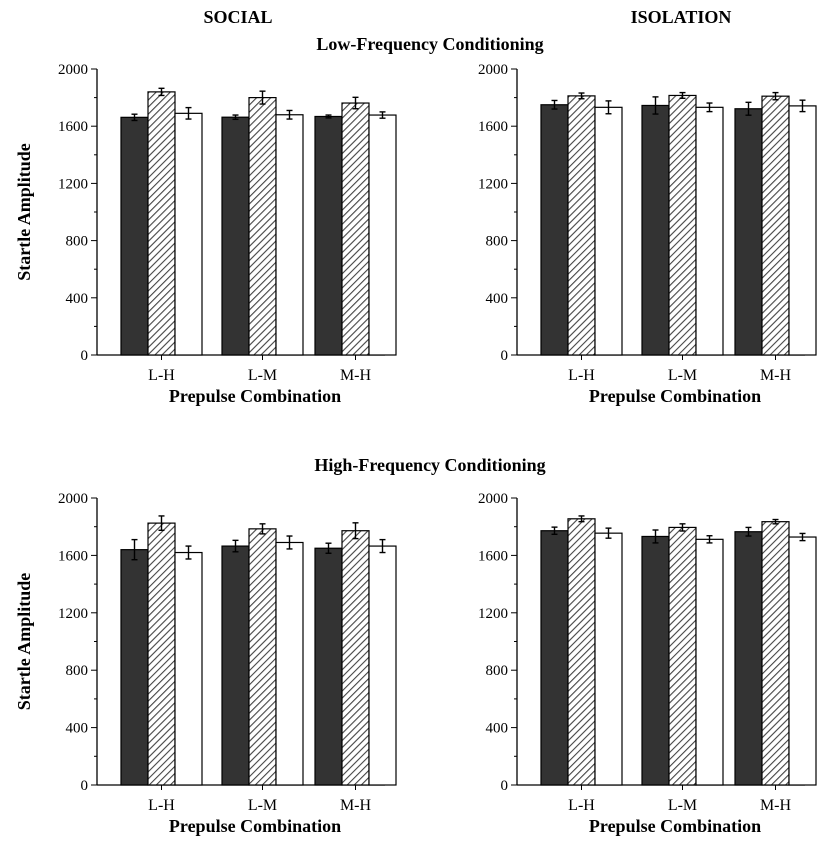 This screenshot has width=817, height=843. Describe the element at coordinates (681, 17) in the screenshot. I see `col-title-isolation: ISOLATION` at that location.